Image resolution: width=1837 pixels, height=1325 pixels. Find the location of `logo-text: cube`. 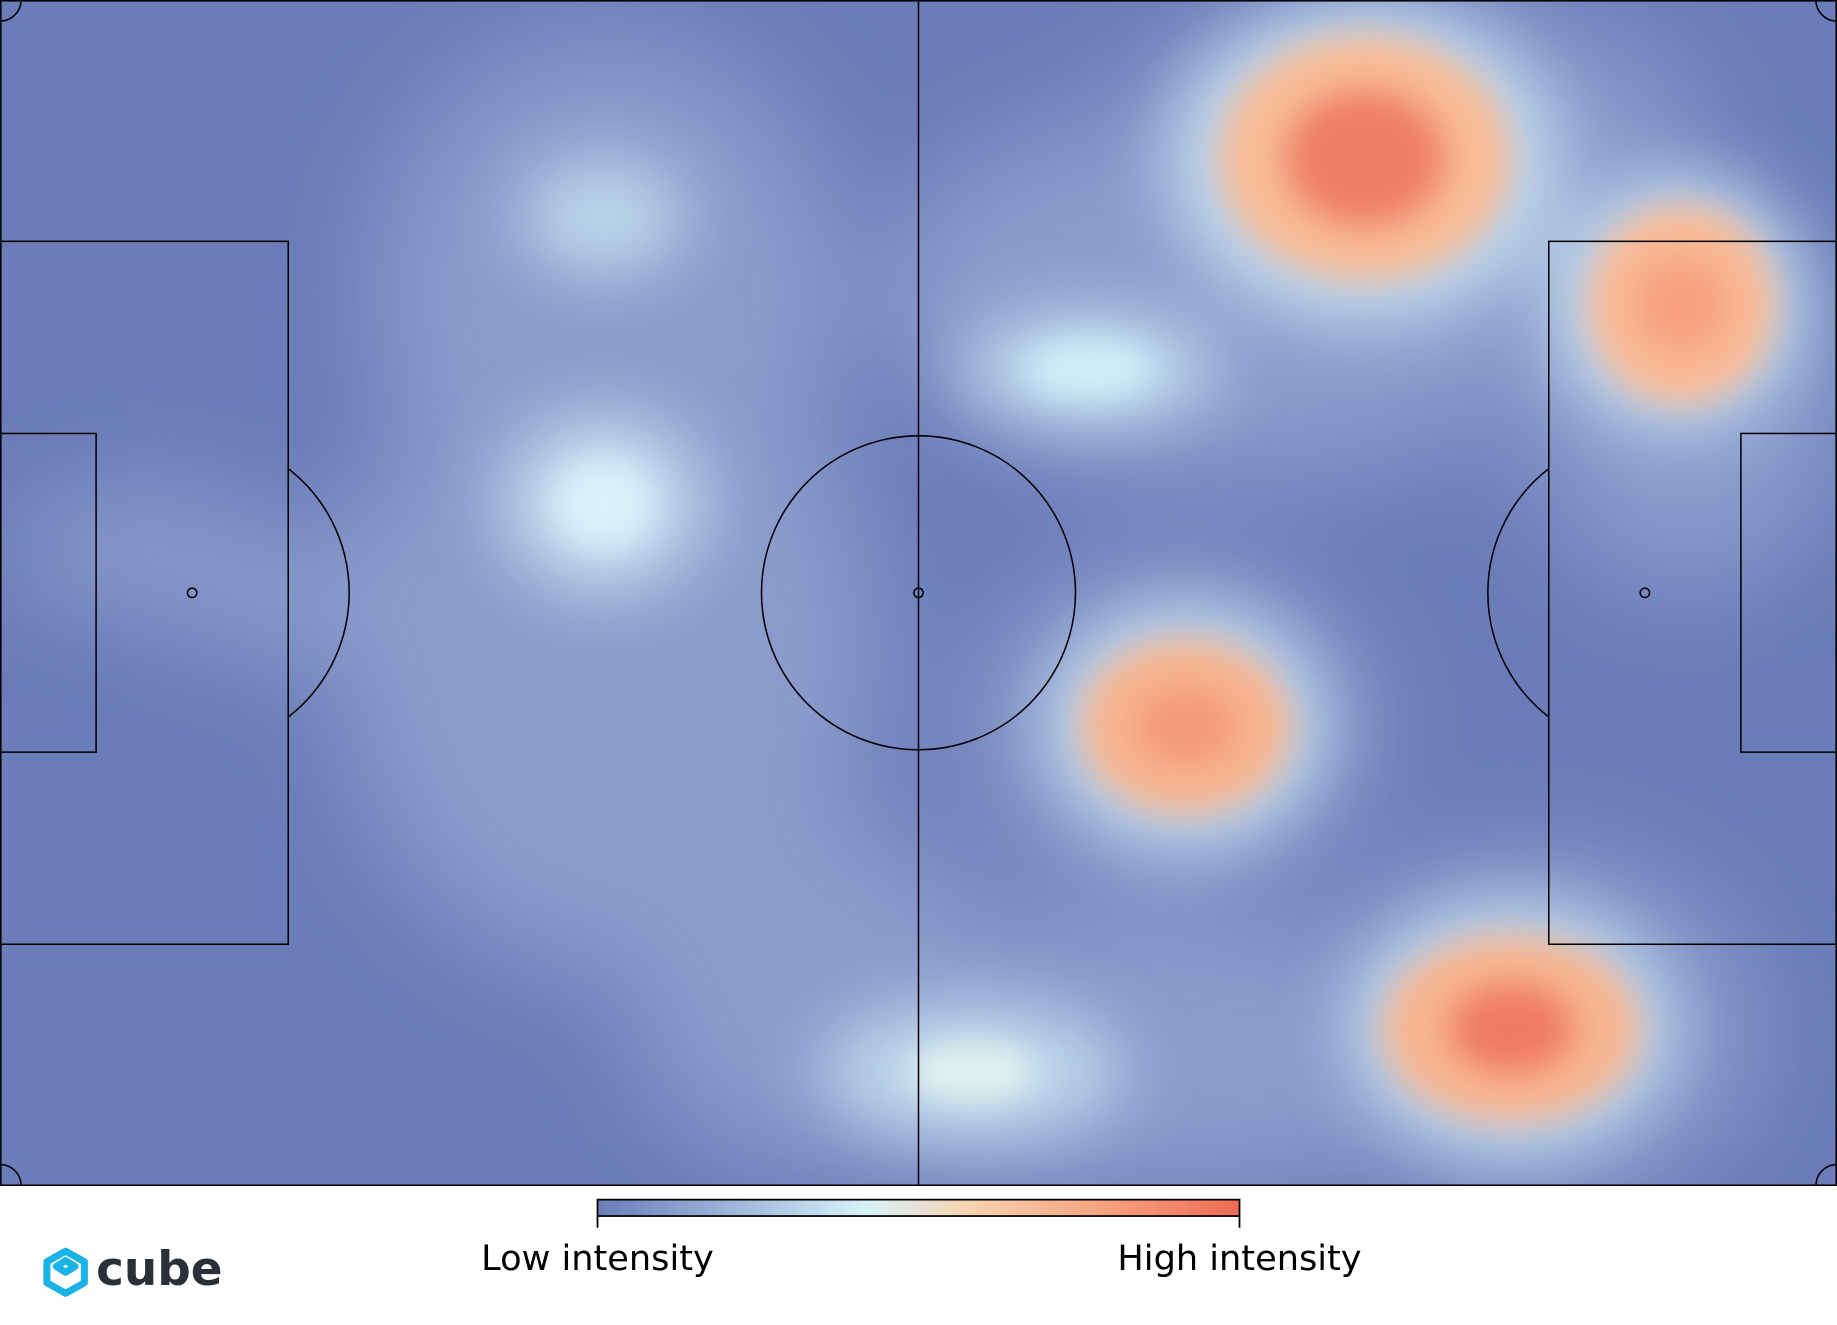

logo-text: cube is located at coordinates (159, 1270).